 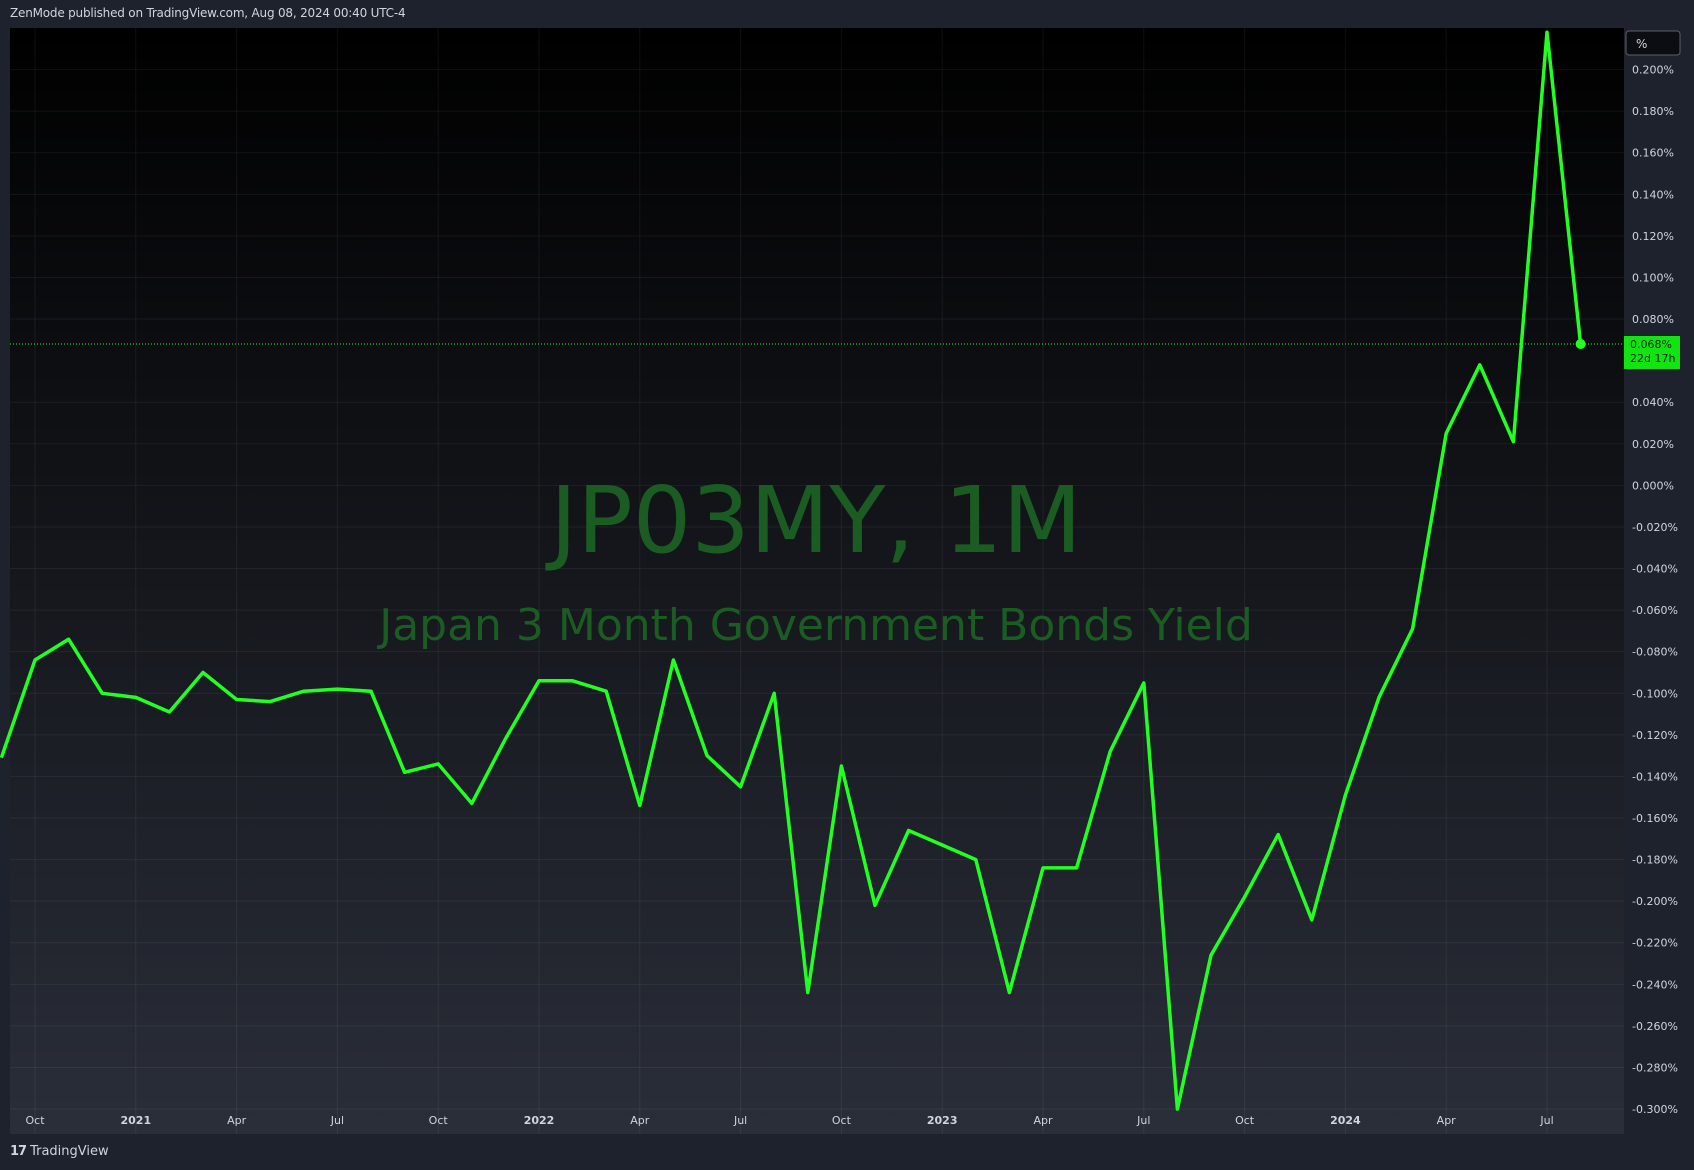 What do you see at coordinates (813, 520) in the screenshot?
I see `watermark-symbol: JP03MY, 1M` at bounding box center [813, 520].